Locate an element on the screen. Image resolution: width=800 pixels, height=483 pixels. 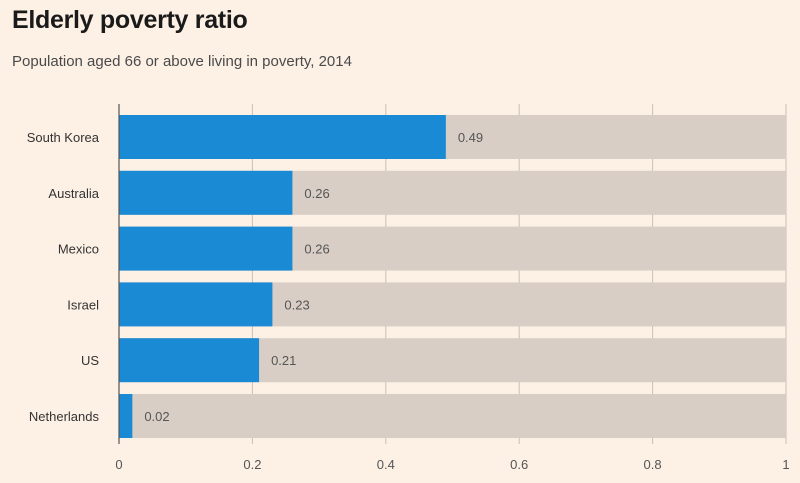
bar-track is located at coordinates (452, 416).